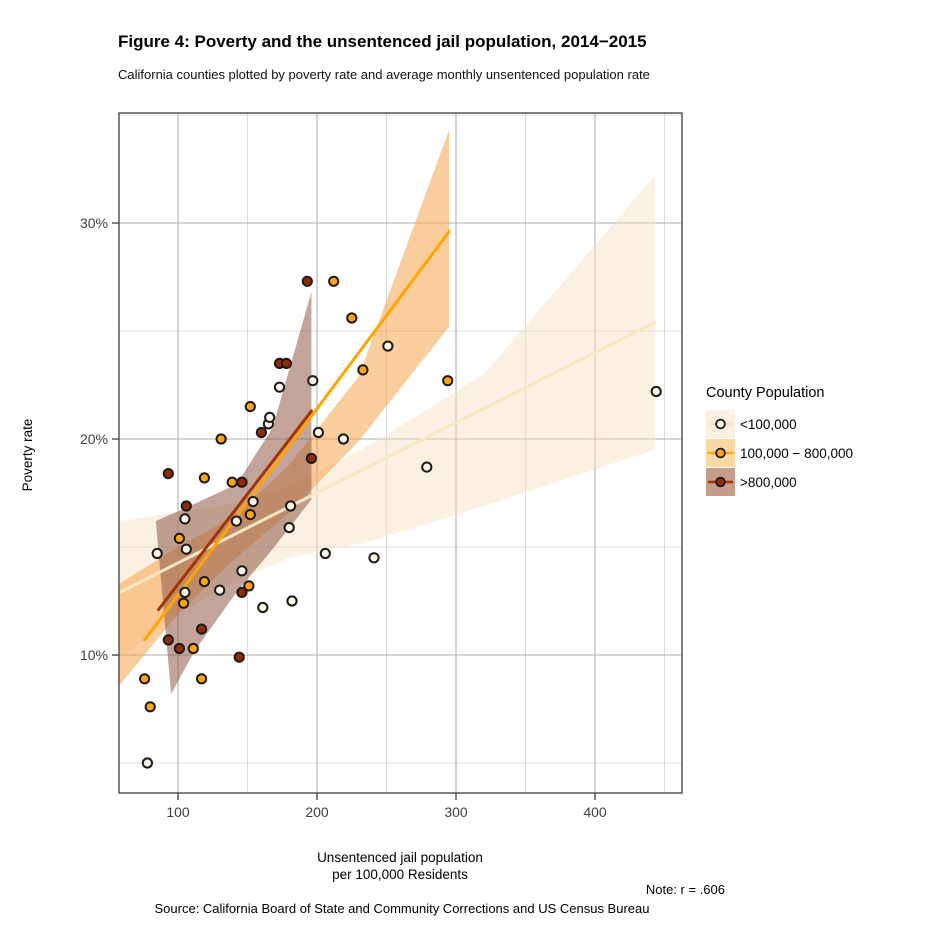  I want to click on legend-label-1: 100,000 − 800,000, so click(796, 453).